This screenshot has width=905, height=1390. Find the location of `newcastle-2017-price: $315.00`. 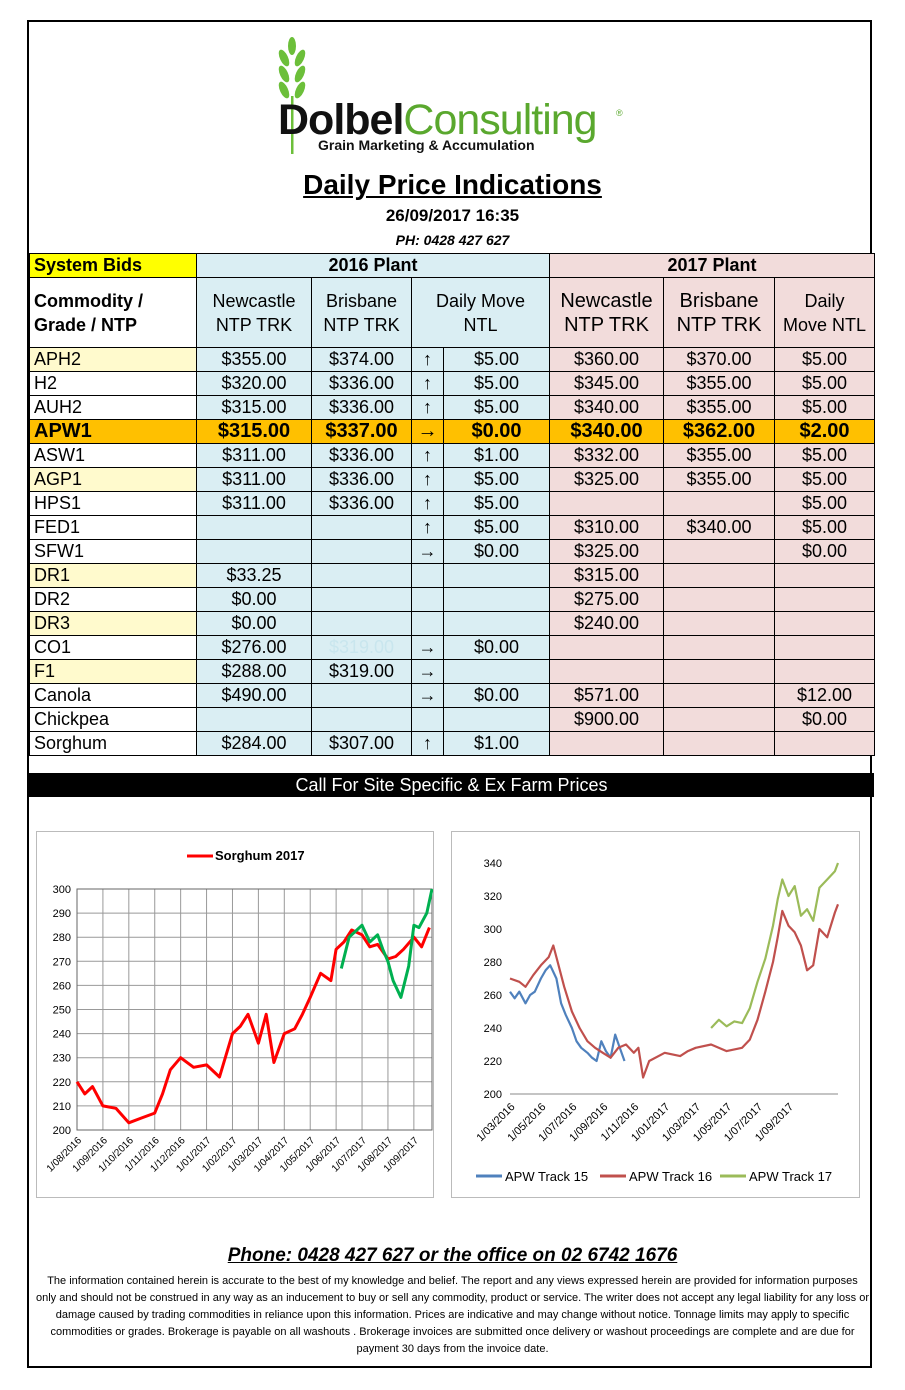

newcastle-2017-price: $315.00 is located at coordinates (606, 575).